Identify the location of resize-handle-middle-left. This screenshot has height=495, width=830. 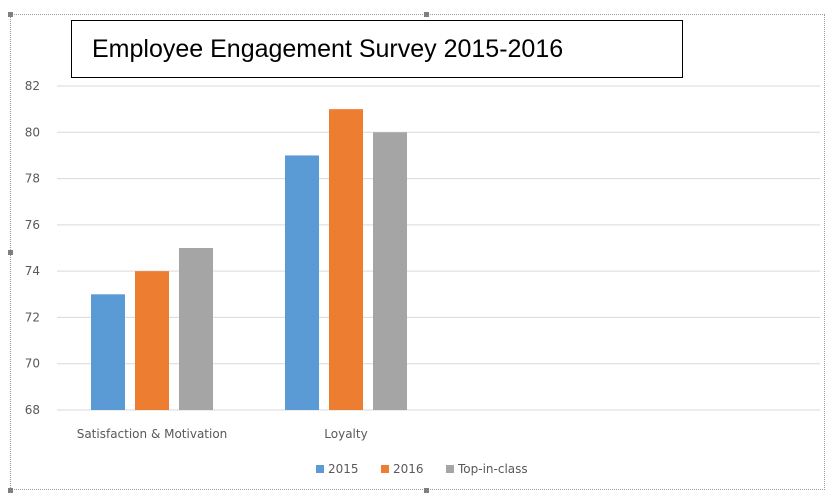
(10, 252).